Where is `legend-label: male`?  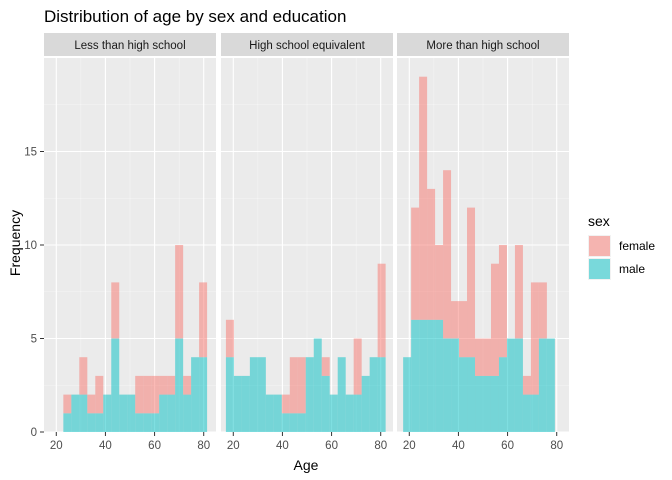 legend-label: male is located at coordinates (632, 269).